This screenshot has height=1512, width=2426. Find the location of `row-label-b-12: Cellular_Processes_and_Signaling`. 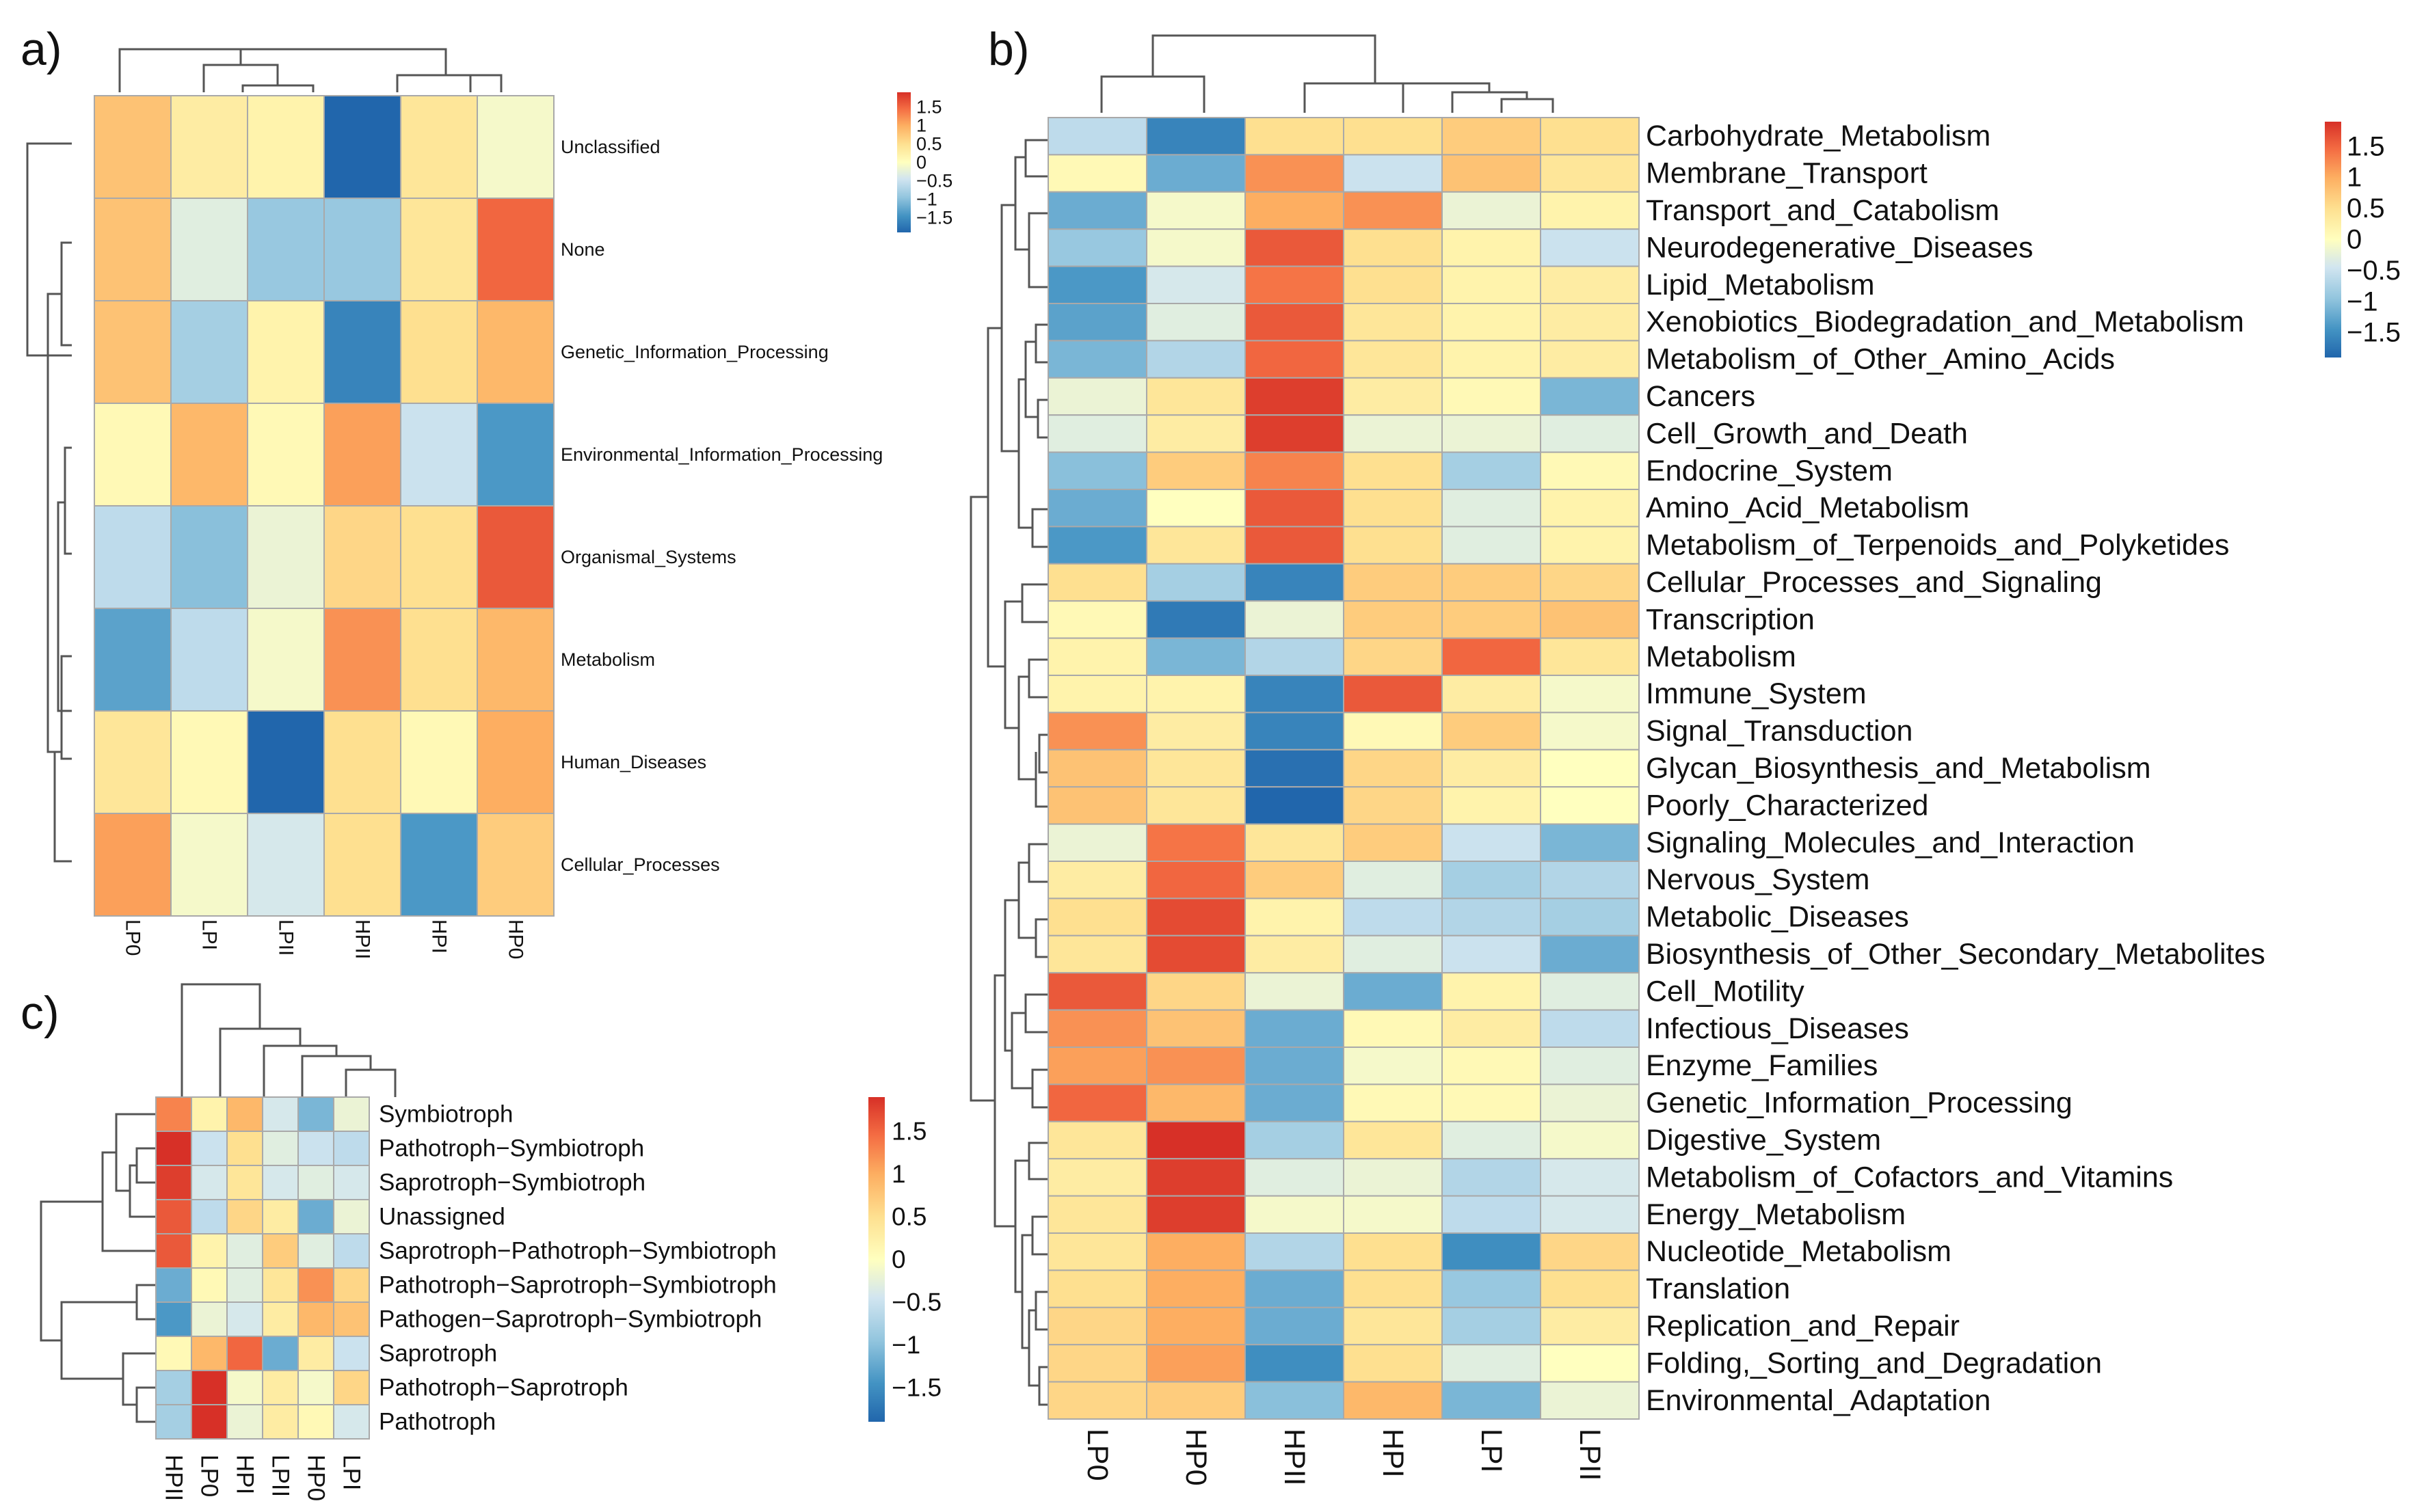

row-label-b-12: Cellular_Processes_and_Signaling is located at coordinates (1874, 582).